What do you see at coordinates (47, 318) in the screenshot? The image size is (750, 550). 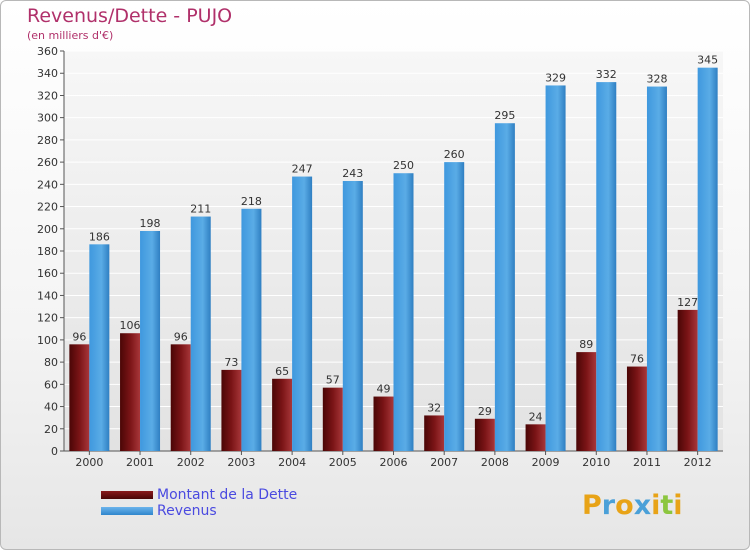 I see `y-tick-label: 120` at bounding box center [47, 318].